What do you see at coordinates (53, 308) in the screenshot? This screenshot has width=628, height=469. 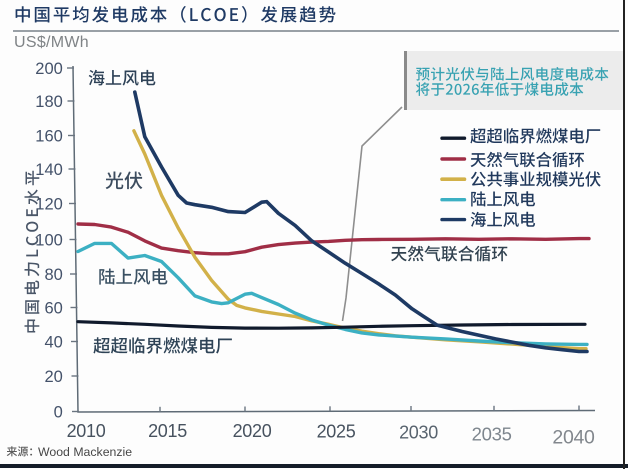 I see `svg-text: 60` at bounding box center [53, 308].